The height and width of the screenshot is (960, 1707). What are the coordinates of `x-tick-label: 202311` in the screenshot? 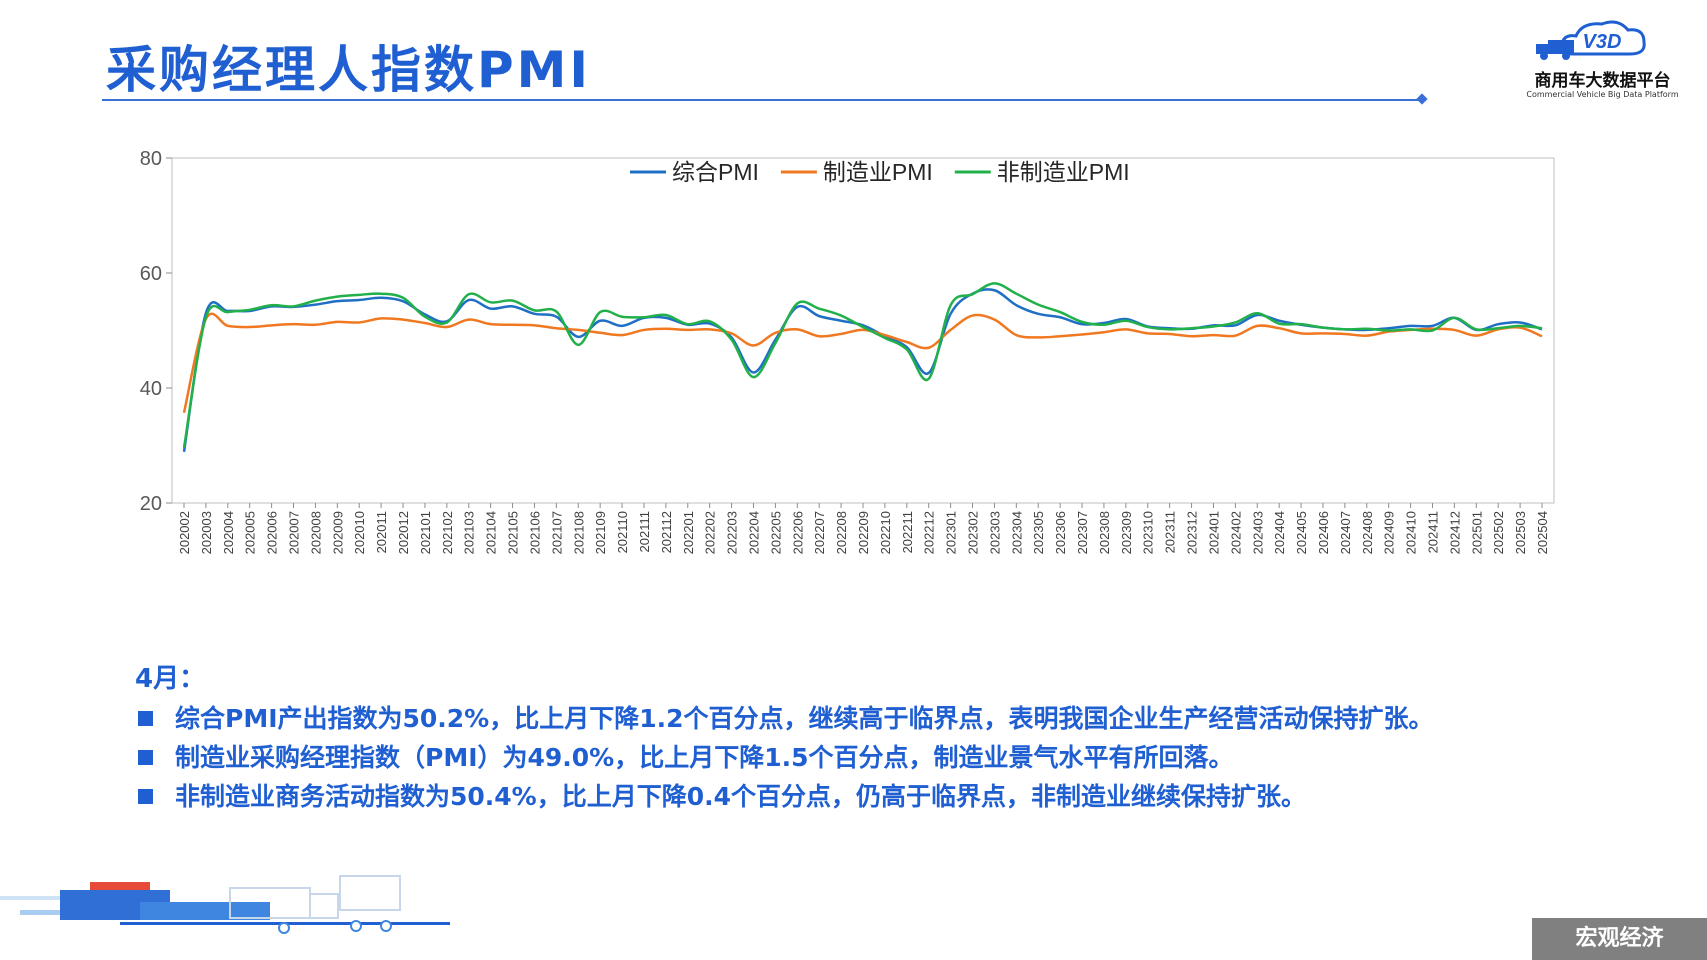 It's located at (1170, 532).